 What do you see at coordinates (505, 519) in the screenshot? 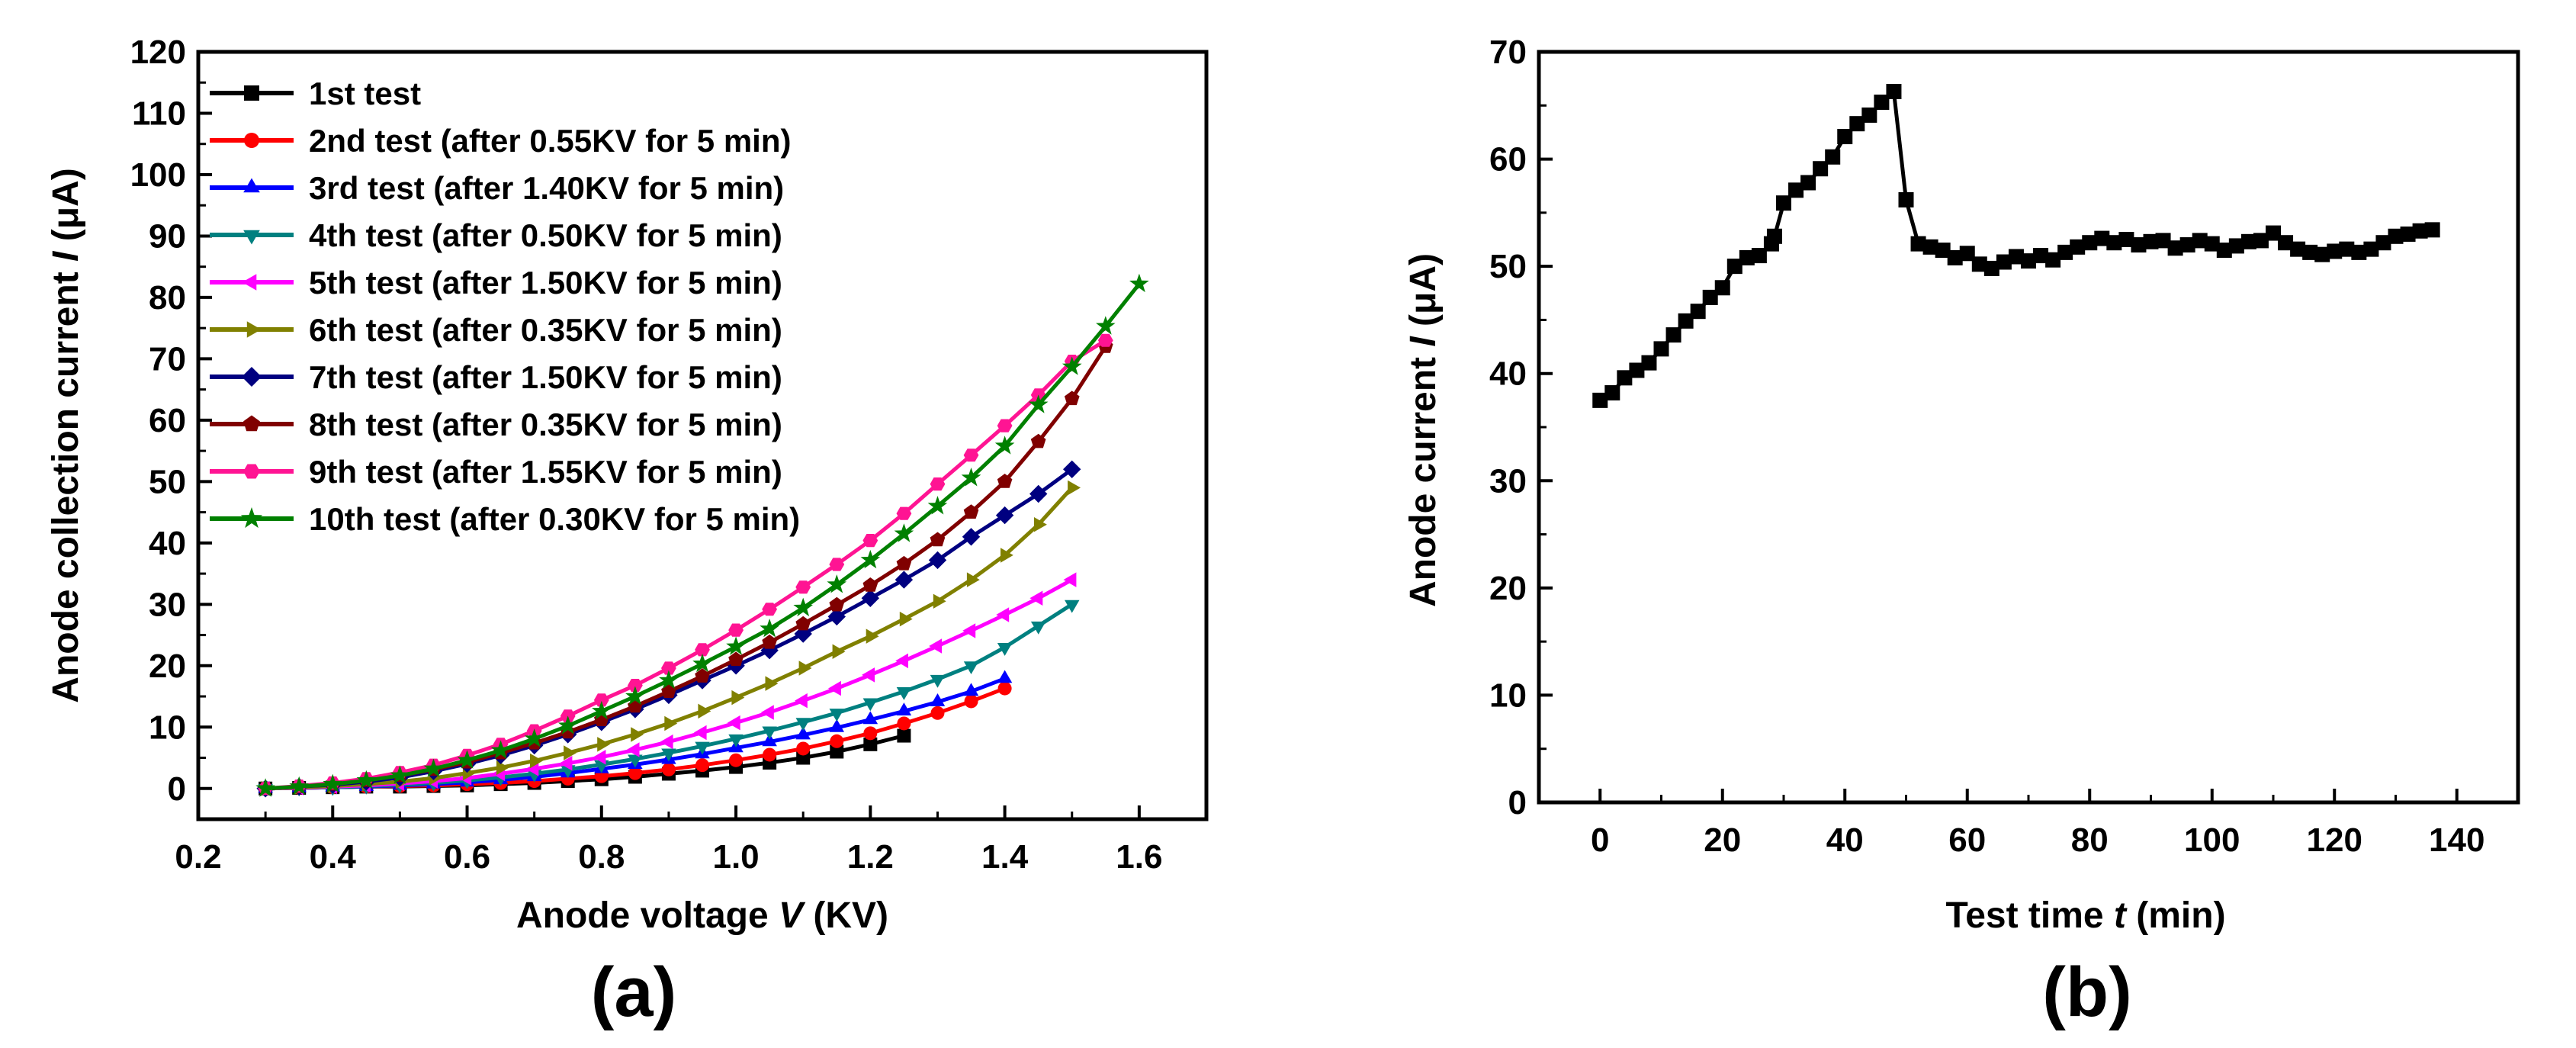
I see `legend-entry: 10th test (after 0.30KV for 5 min)` at bounding box center [505, 519].